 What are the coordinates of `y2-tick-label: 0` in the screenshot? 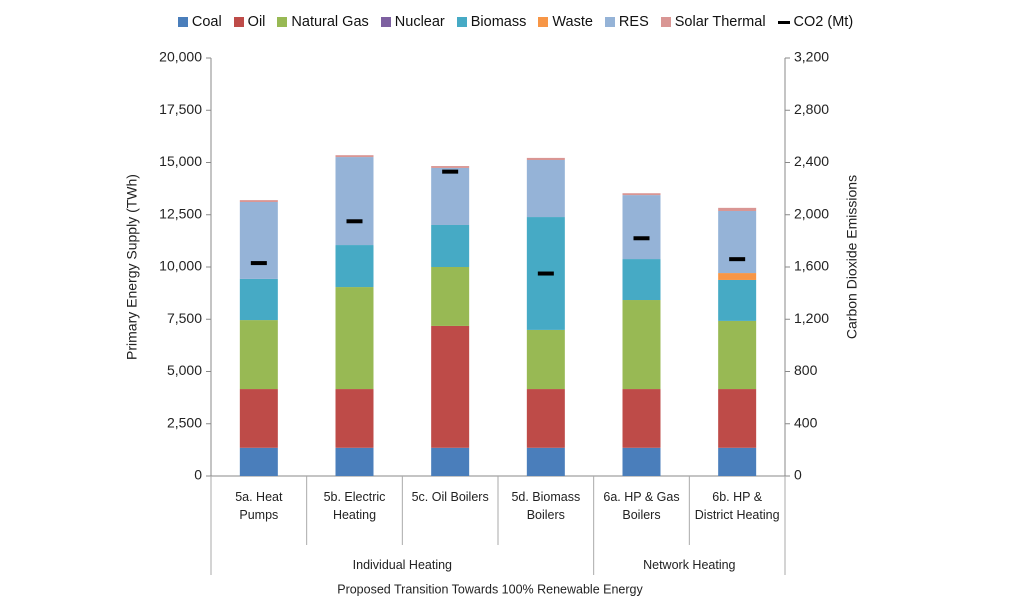 It's located at (798, 475).